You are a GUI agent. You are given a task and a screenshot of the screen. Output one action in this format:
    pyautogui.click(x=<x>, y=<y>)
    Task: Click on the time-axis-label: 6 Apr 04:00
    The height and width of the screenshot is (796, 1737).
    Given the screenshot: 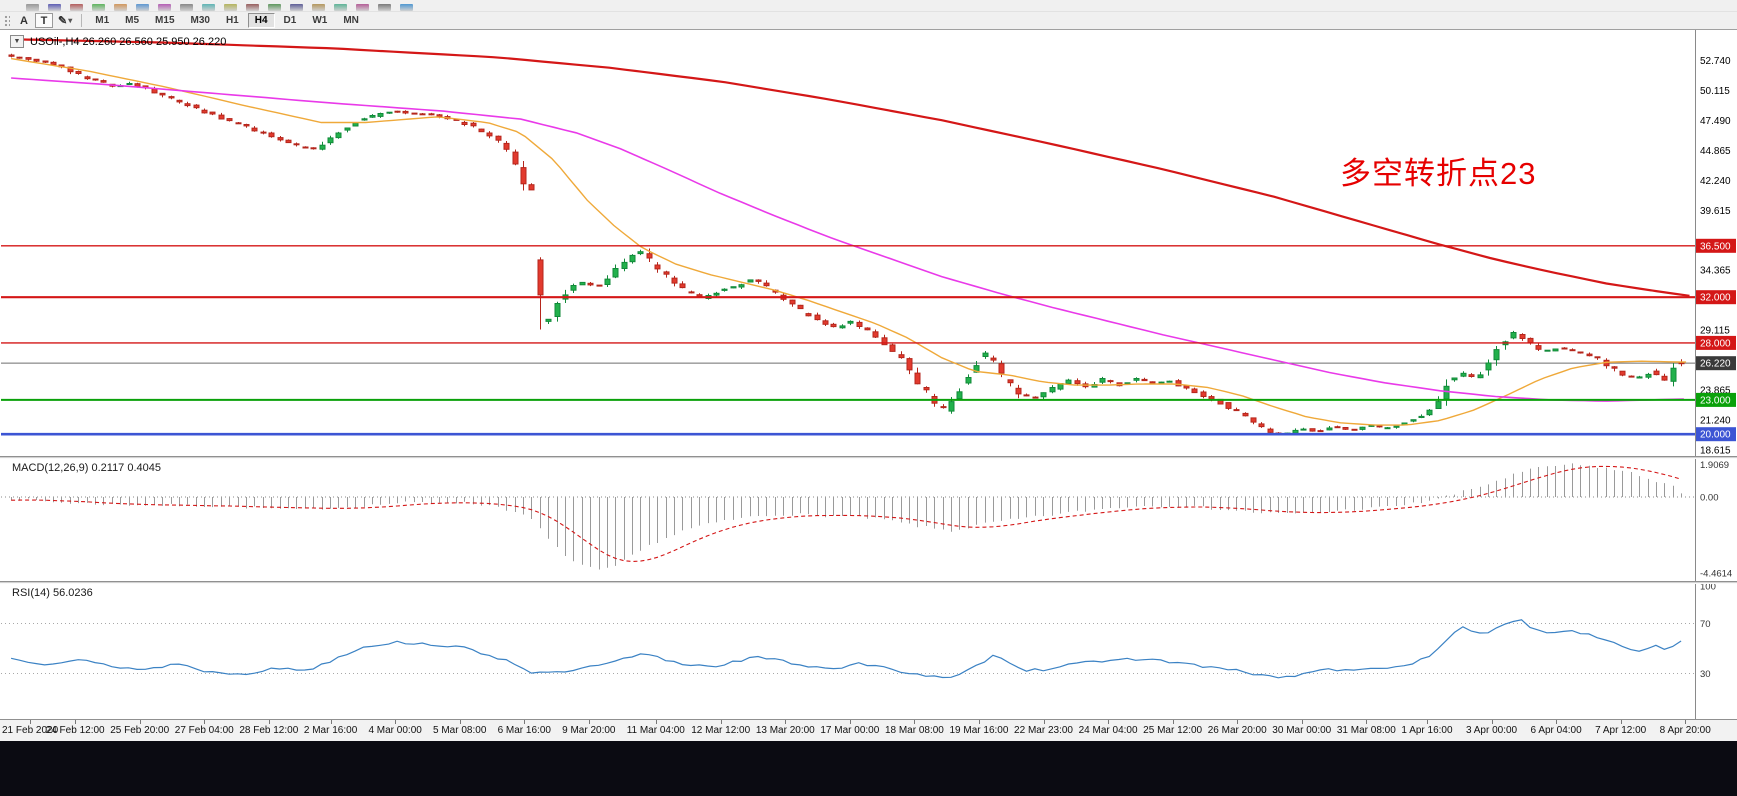 What is the action you would take?
    pyautogui.click(x=1556, y=728)
    